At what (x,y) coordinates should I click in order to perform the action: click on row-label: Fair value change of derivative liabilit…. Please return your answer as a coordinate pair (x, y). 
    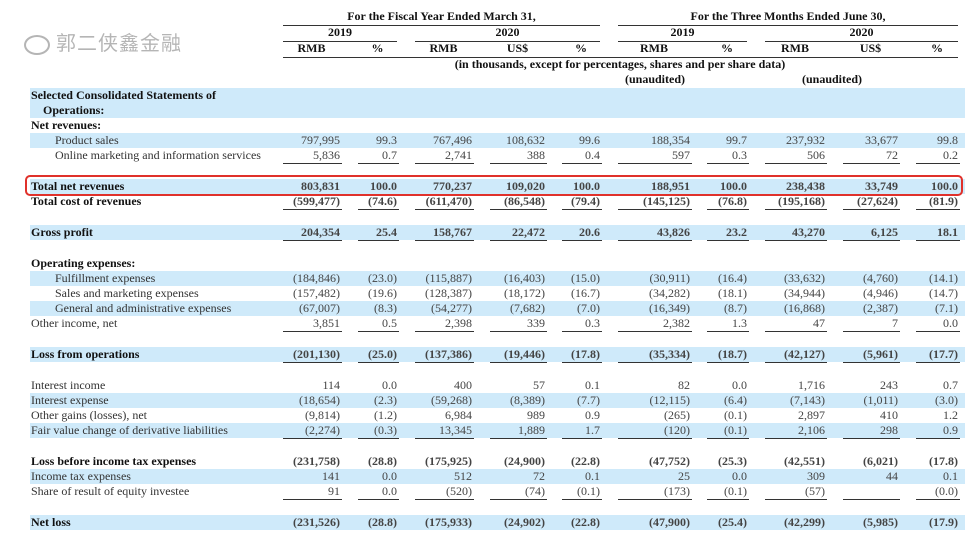
    Looking at the image, I should click on (129, 430).